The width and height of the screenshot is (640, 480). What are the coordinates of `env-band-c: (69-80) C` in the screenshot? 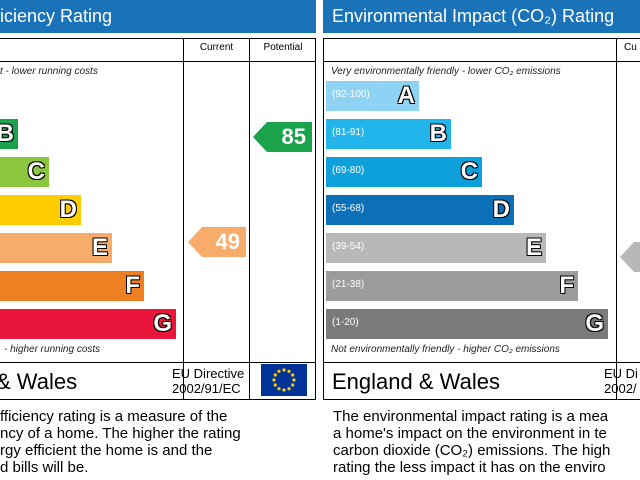 It's located at (404, 172).